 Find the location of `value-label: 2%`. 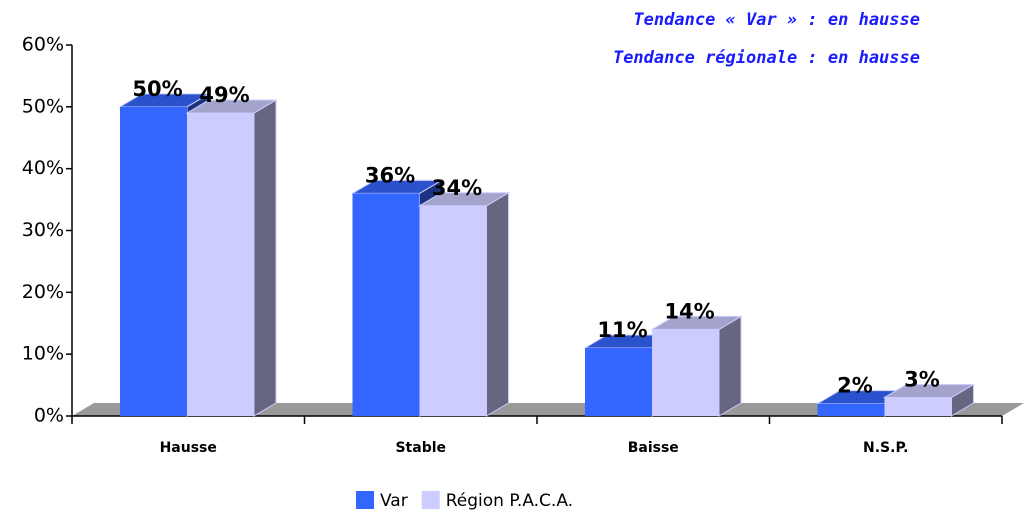

value-label: 2% is located at coordinates (855, 386).